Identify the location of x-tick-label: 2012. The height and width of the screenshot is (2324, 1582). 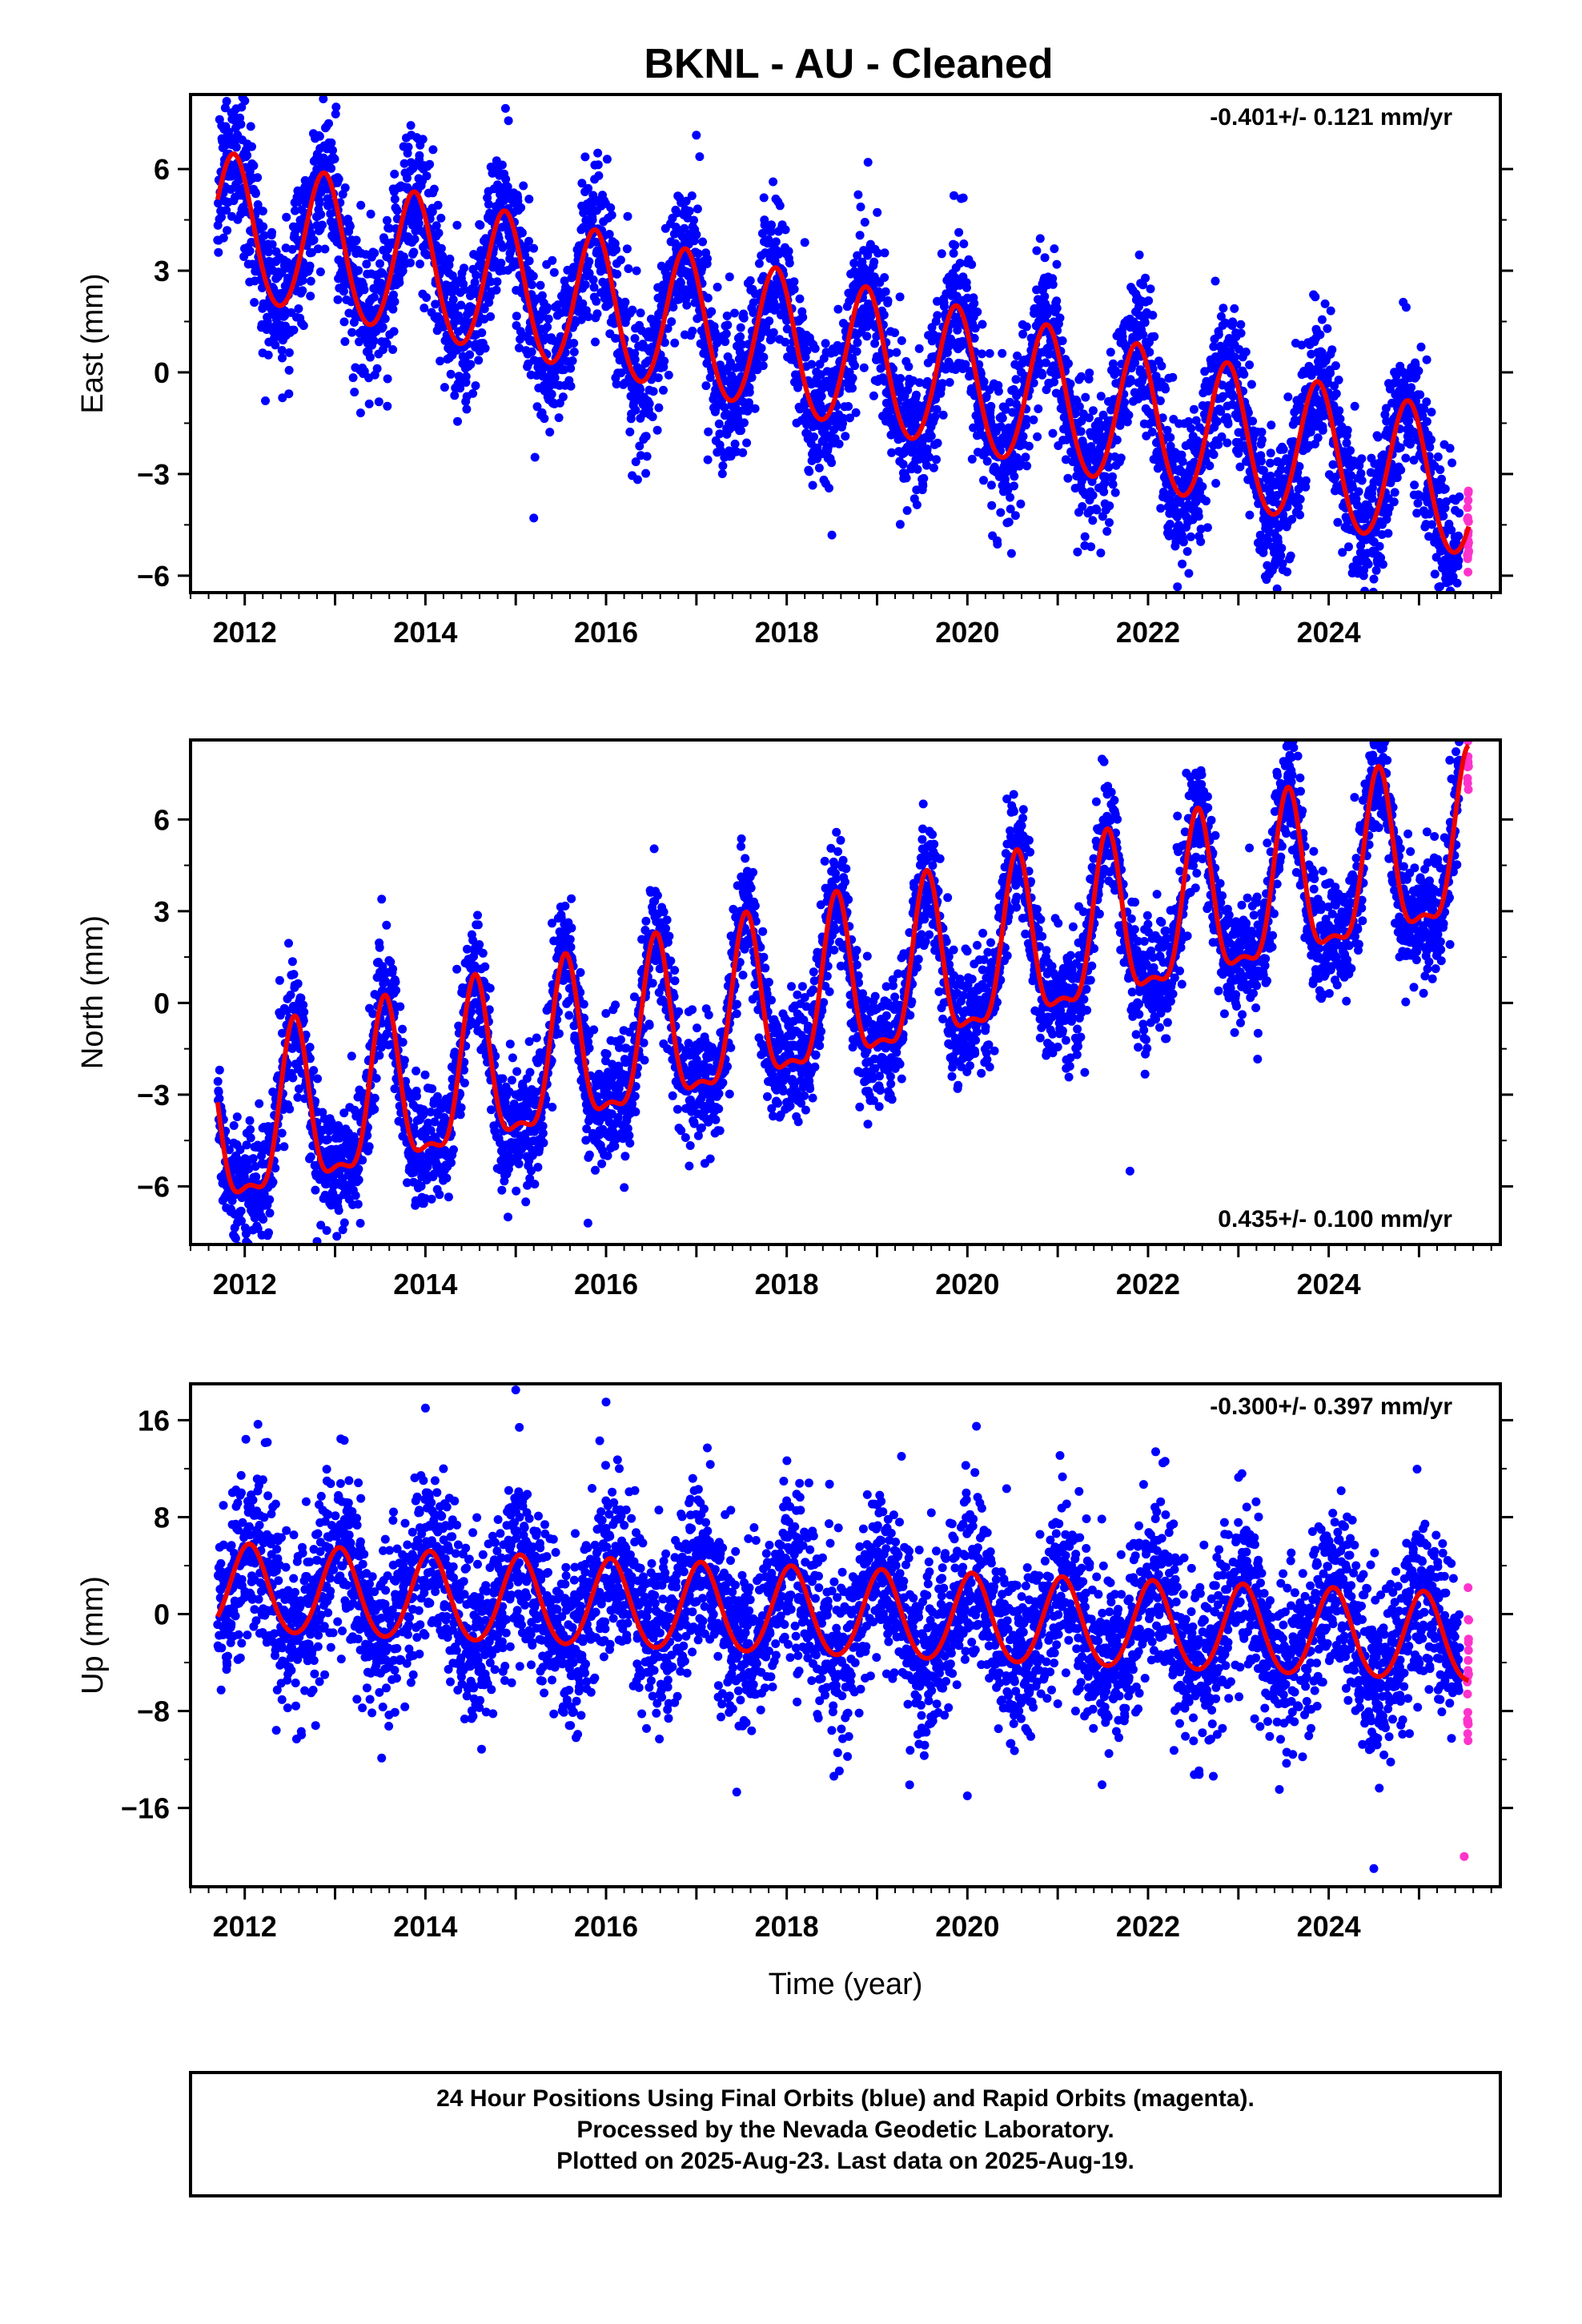
(245, 632).